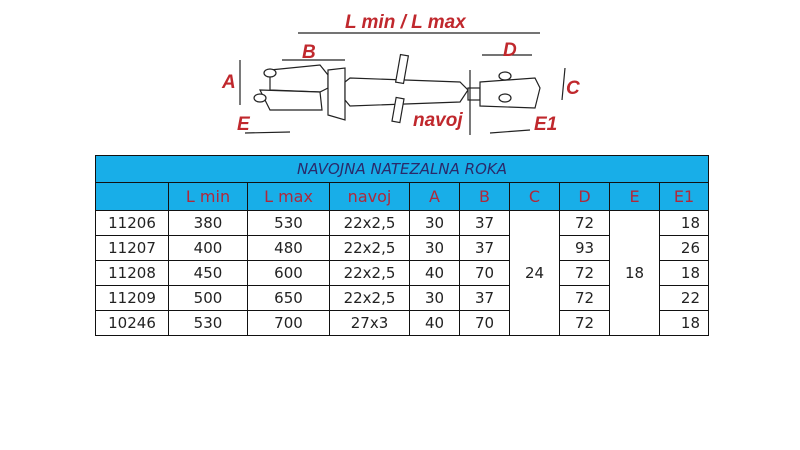 The width and height of the screenshot is (800, 450). What do you see at coordinates (132, 298) in the screenshot?
I see `cell-code: 11209` at bounding box center [132, 298].